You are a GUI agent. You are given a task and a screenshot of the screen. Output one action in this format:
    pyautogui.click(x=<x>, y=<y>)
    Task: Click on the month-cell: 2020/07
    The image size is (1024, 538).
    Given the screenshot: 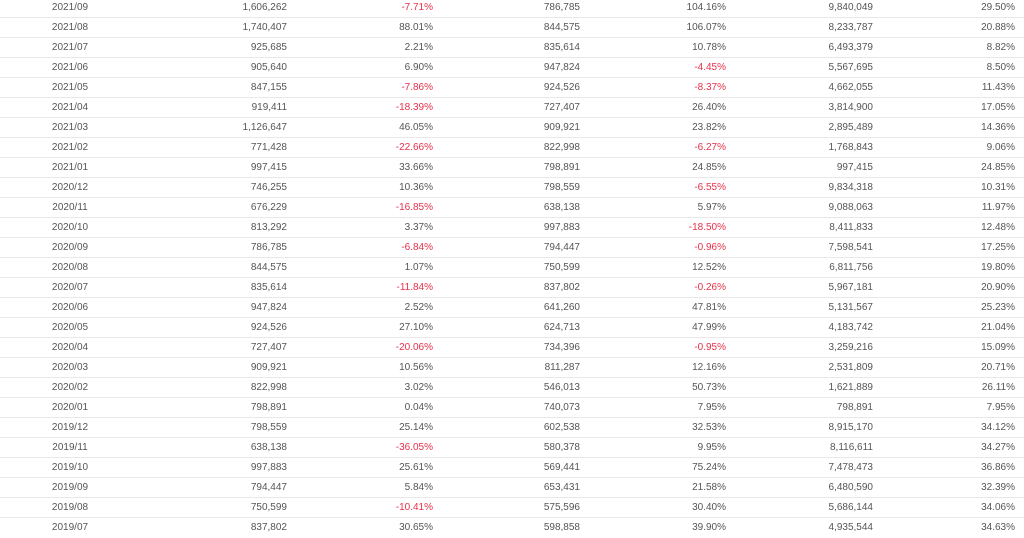 What is the action you would take?
    pyautogui.click(x=70, y=287)
    